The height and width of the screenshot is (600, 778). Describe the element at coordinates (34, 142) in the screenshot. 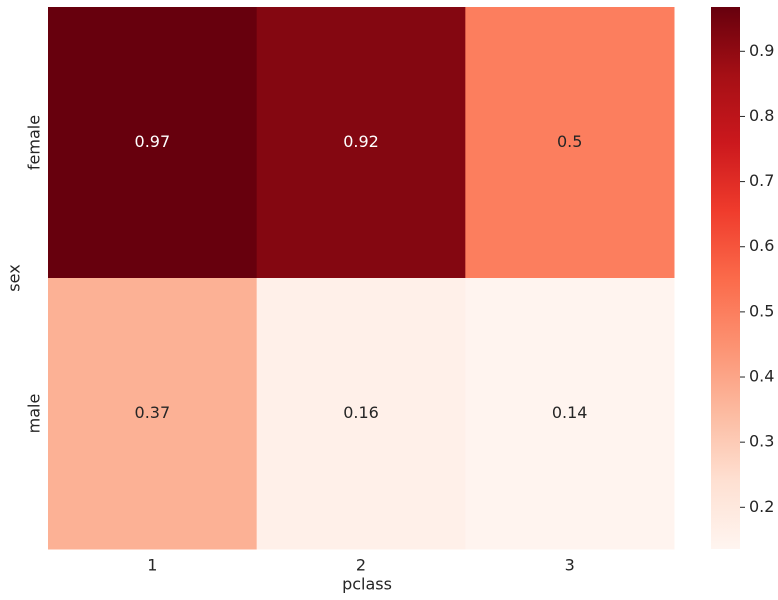

I see `y-tick-label: female` at that location.